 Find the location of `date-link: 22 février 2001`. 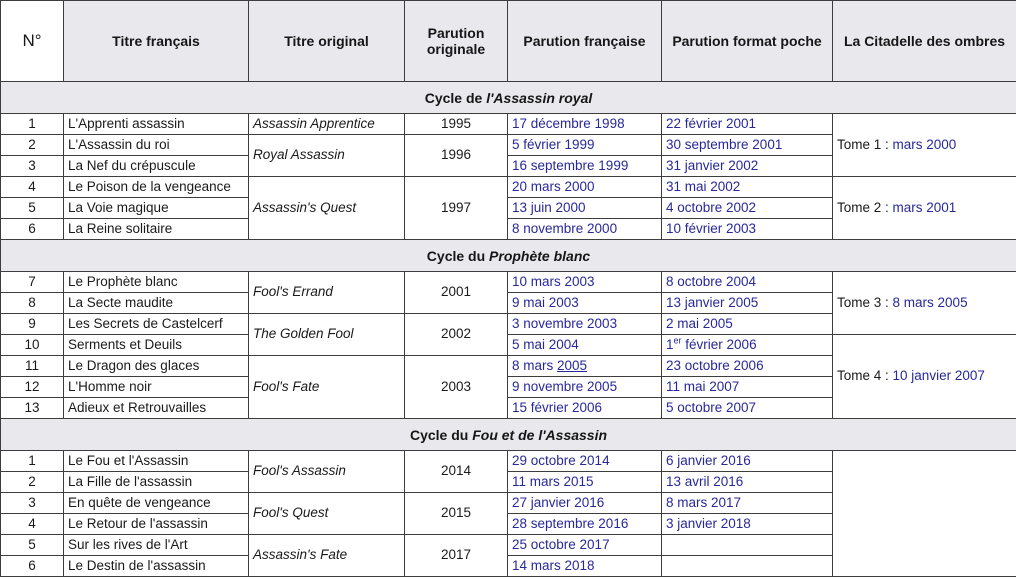

date-link: 22 février 2001 is located at coordinates (711, 123).